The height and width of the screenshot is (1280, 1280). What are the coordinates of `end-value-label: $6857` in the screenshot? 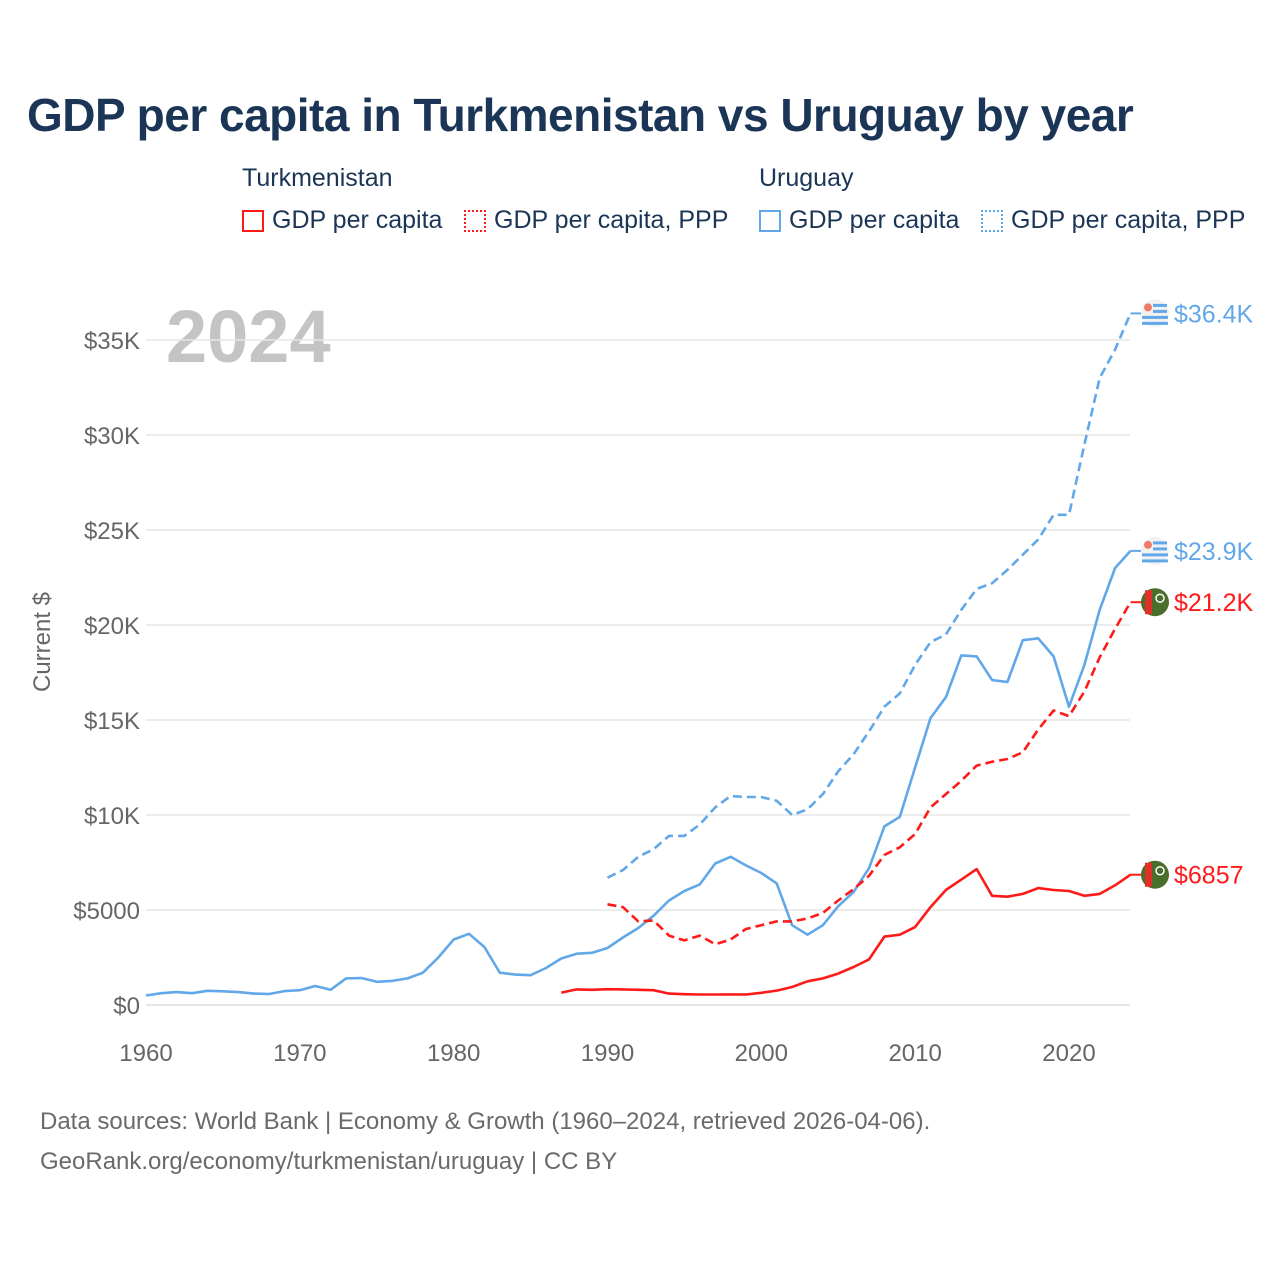 It's located at (1209, 876).